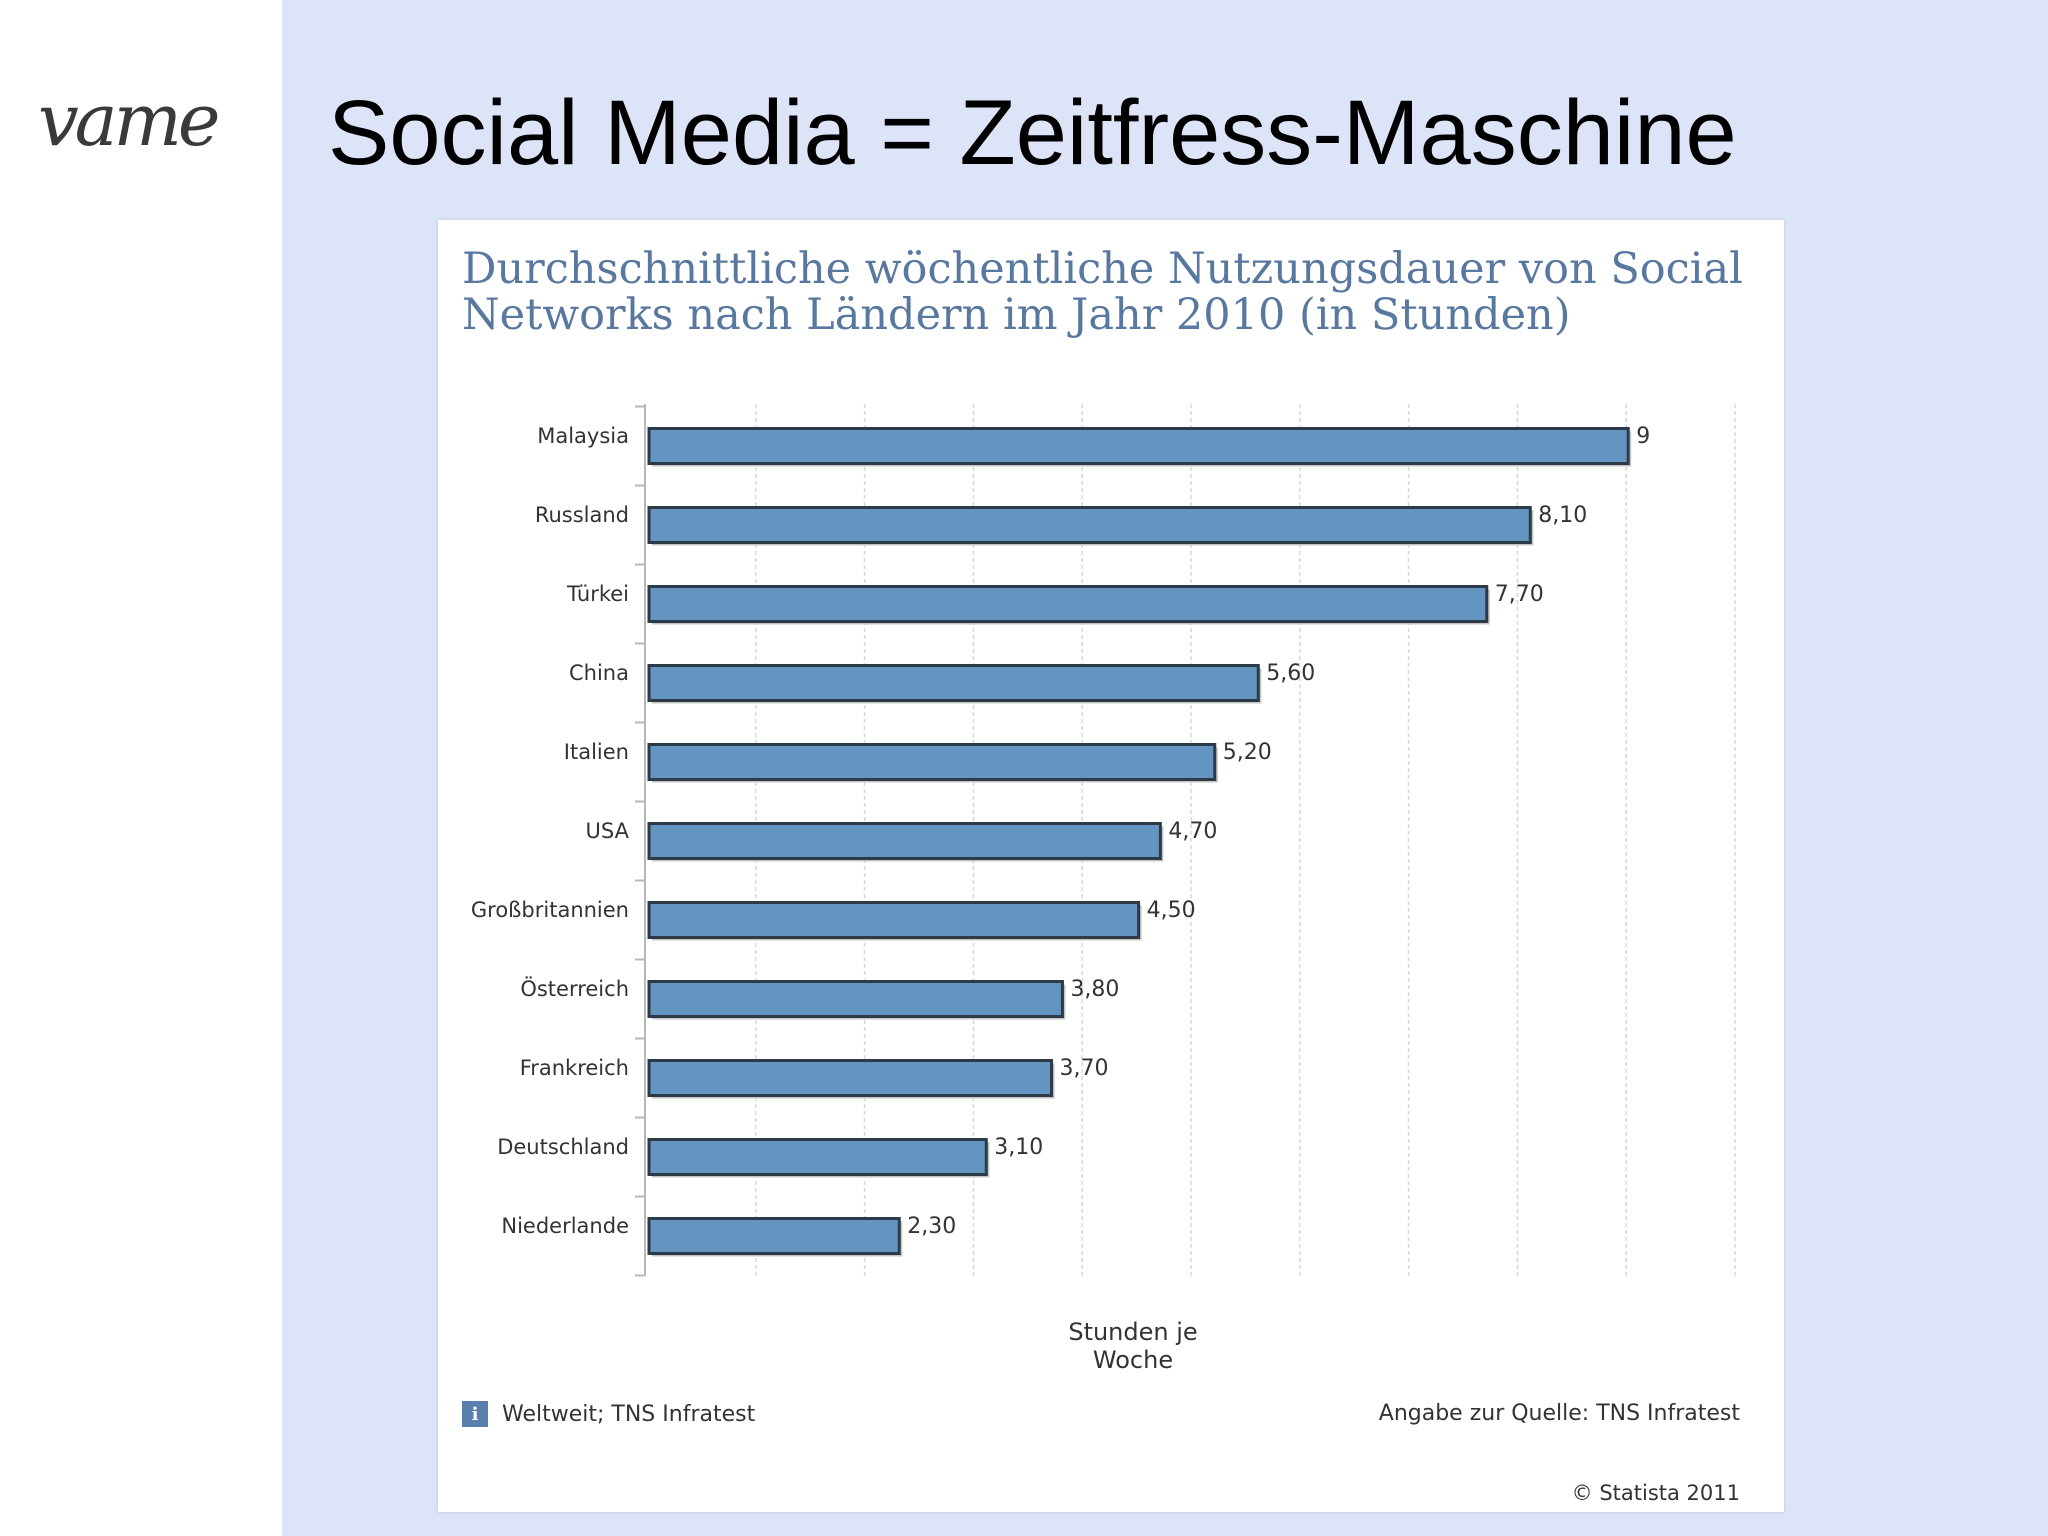  Describe the element at coordinates (1562, 515) in the screenshot. I see `value-label: 8,10` at that location.